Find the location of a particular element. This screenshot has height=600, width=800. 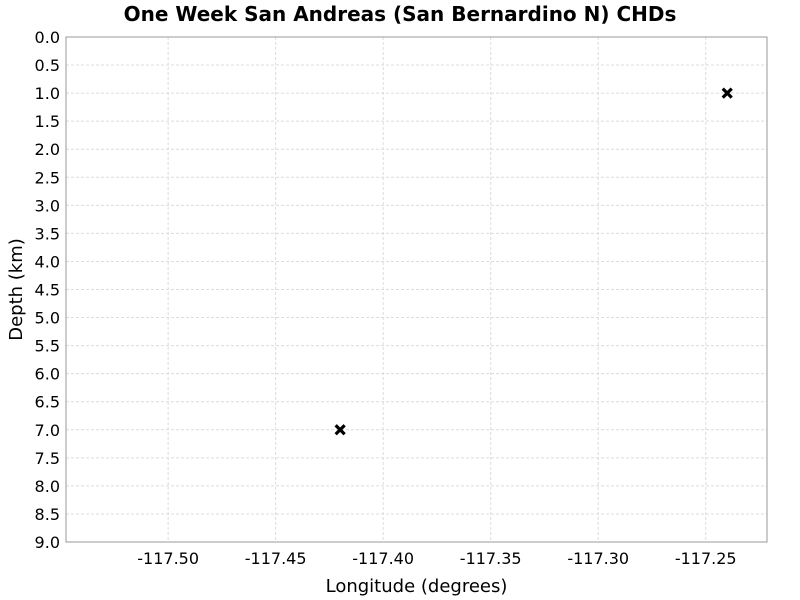

x-tick-label: -117.45 is located at coordinates (276, 558).